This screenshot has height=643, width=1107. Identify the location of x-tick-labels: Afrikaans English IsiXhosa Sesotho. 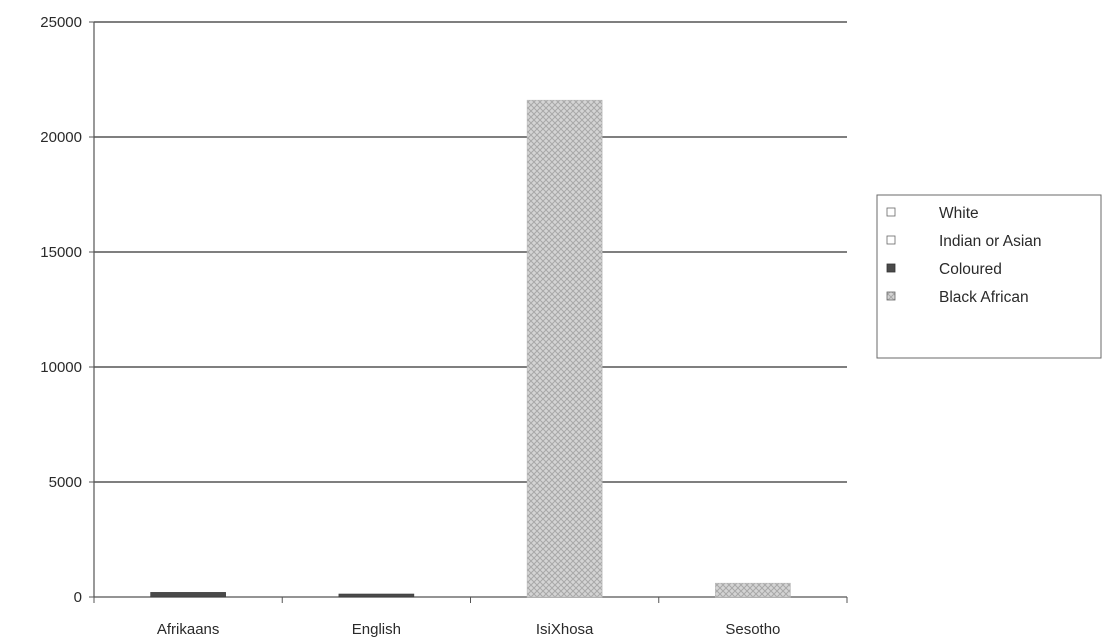
(469, 629).